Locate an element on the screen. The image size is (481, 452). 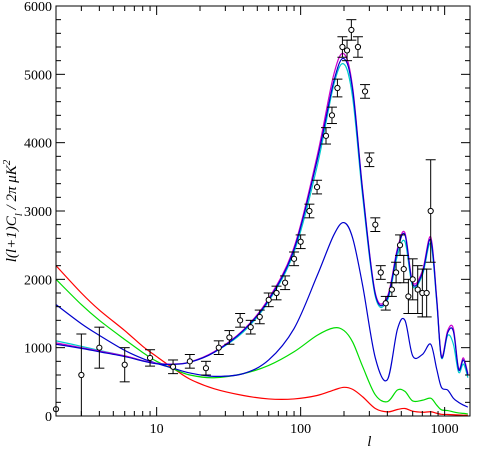
y-tick-label: 3000 is located at coordinates (38, 212).